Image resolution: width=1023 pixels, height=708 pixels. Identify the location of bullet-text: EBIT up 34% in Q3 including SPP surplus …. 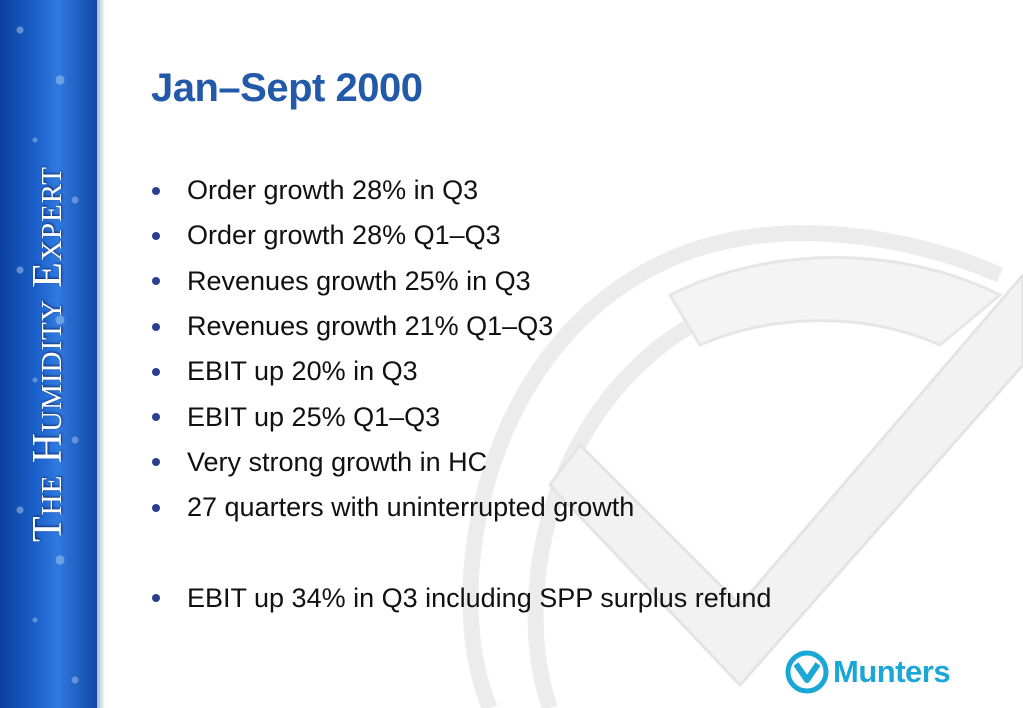
(479, 597).